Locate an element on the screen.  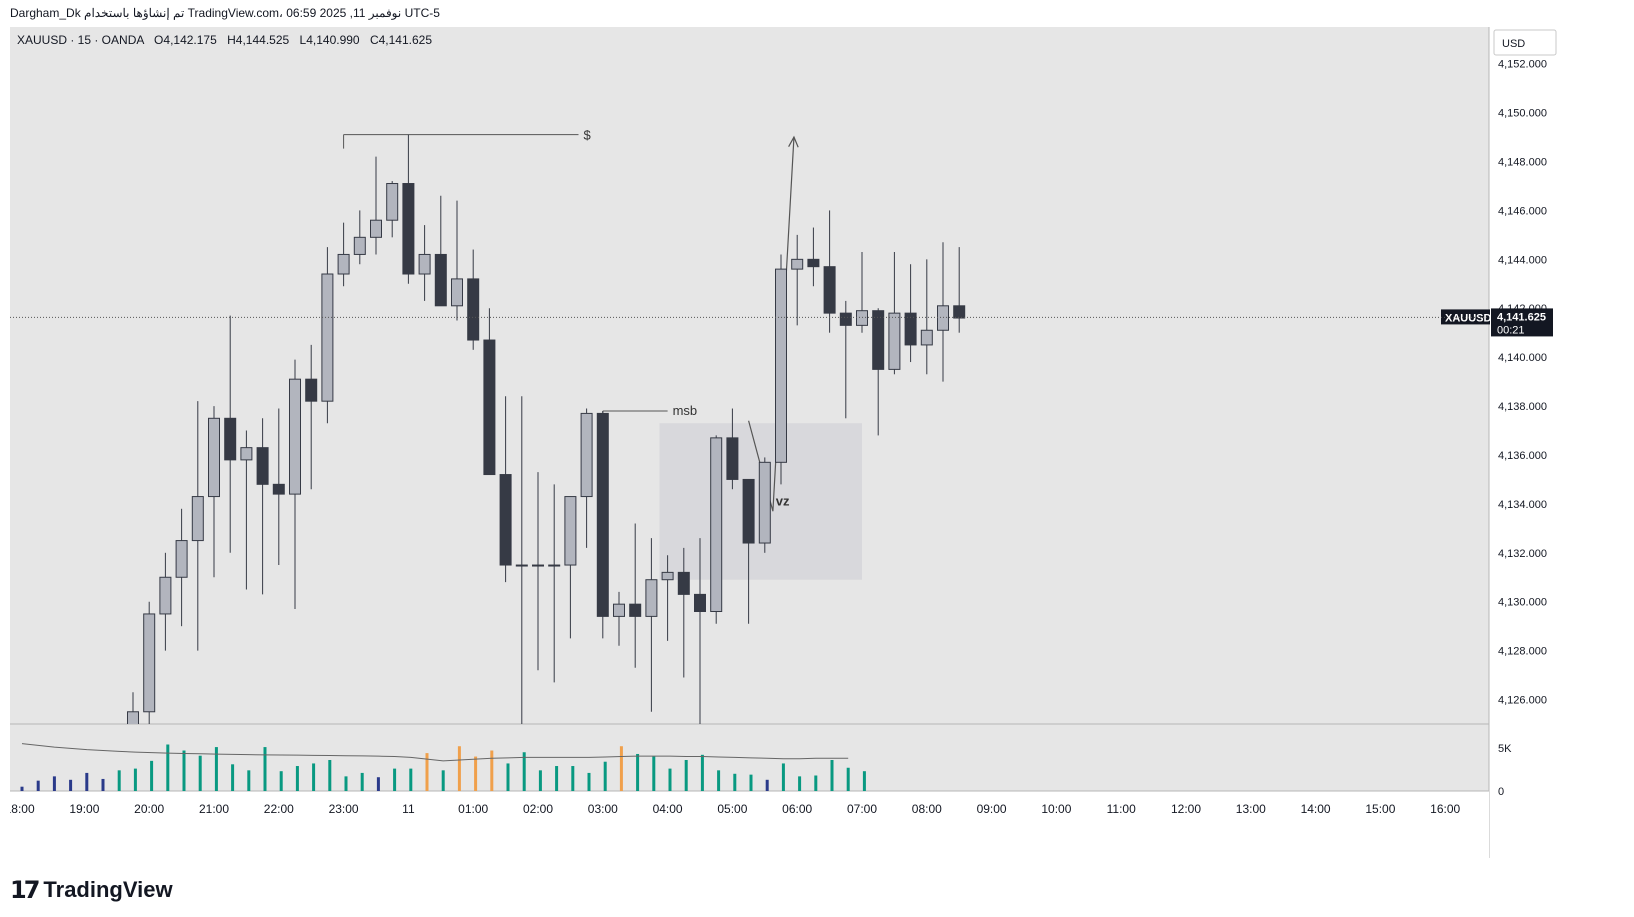
volume-tick-label: 0 is located at coordinates (1501, 792).